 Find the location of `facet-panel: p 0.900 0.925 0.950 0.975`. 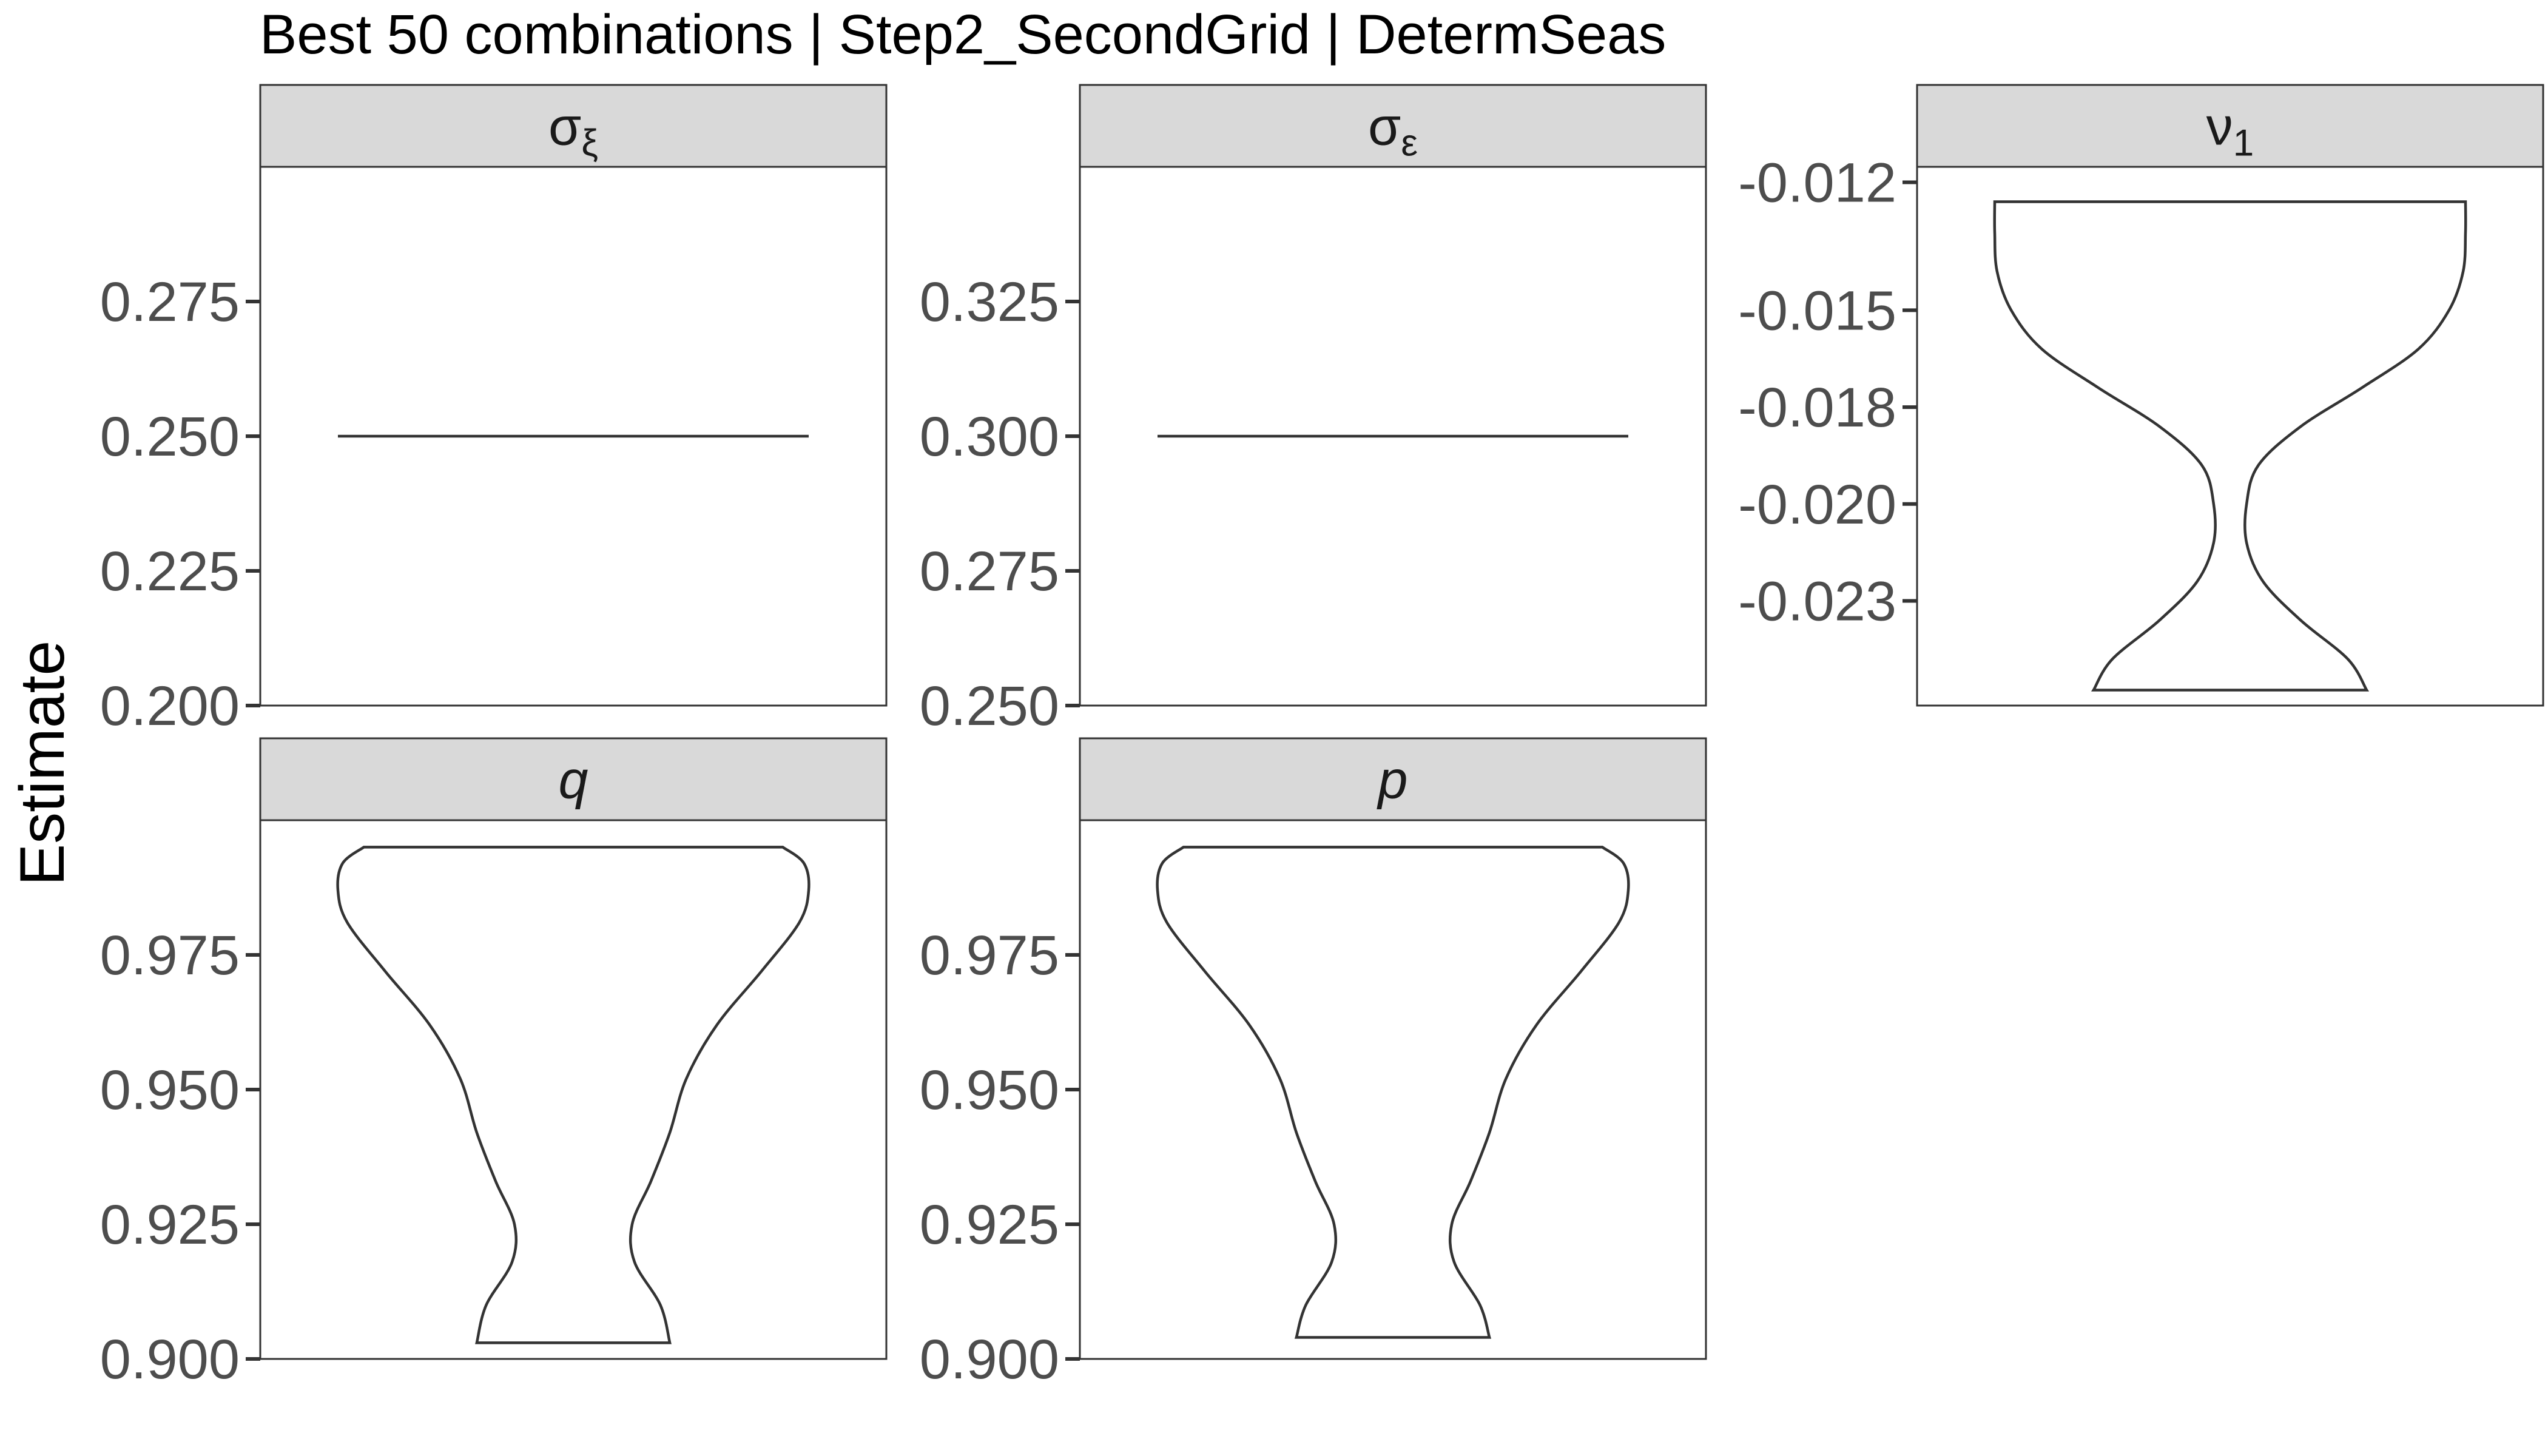

facet-panel: p 0.900 0.925 0.950 0.975 is located at coordinates (1313, 1063).